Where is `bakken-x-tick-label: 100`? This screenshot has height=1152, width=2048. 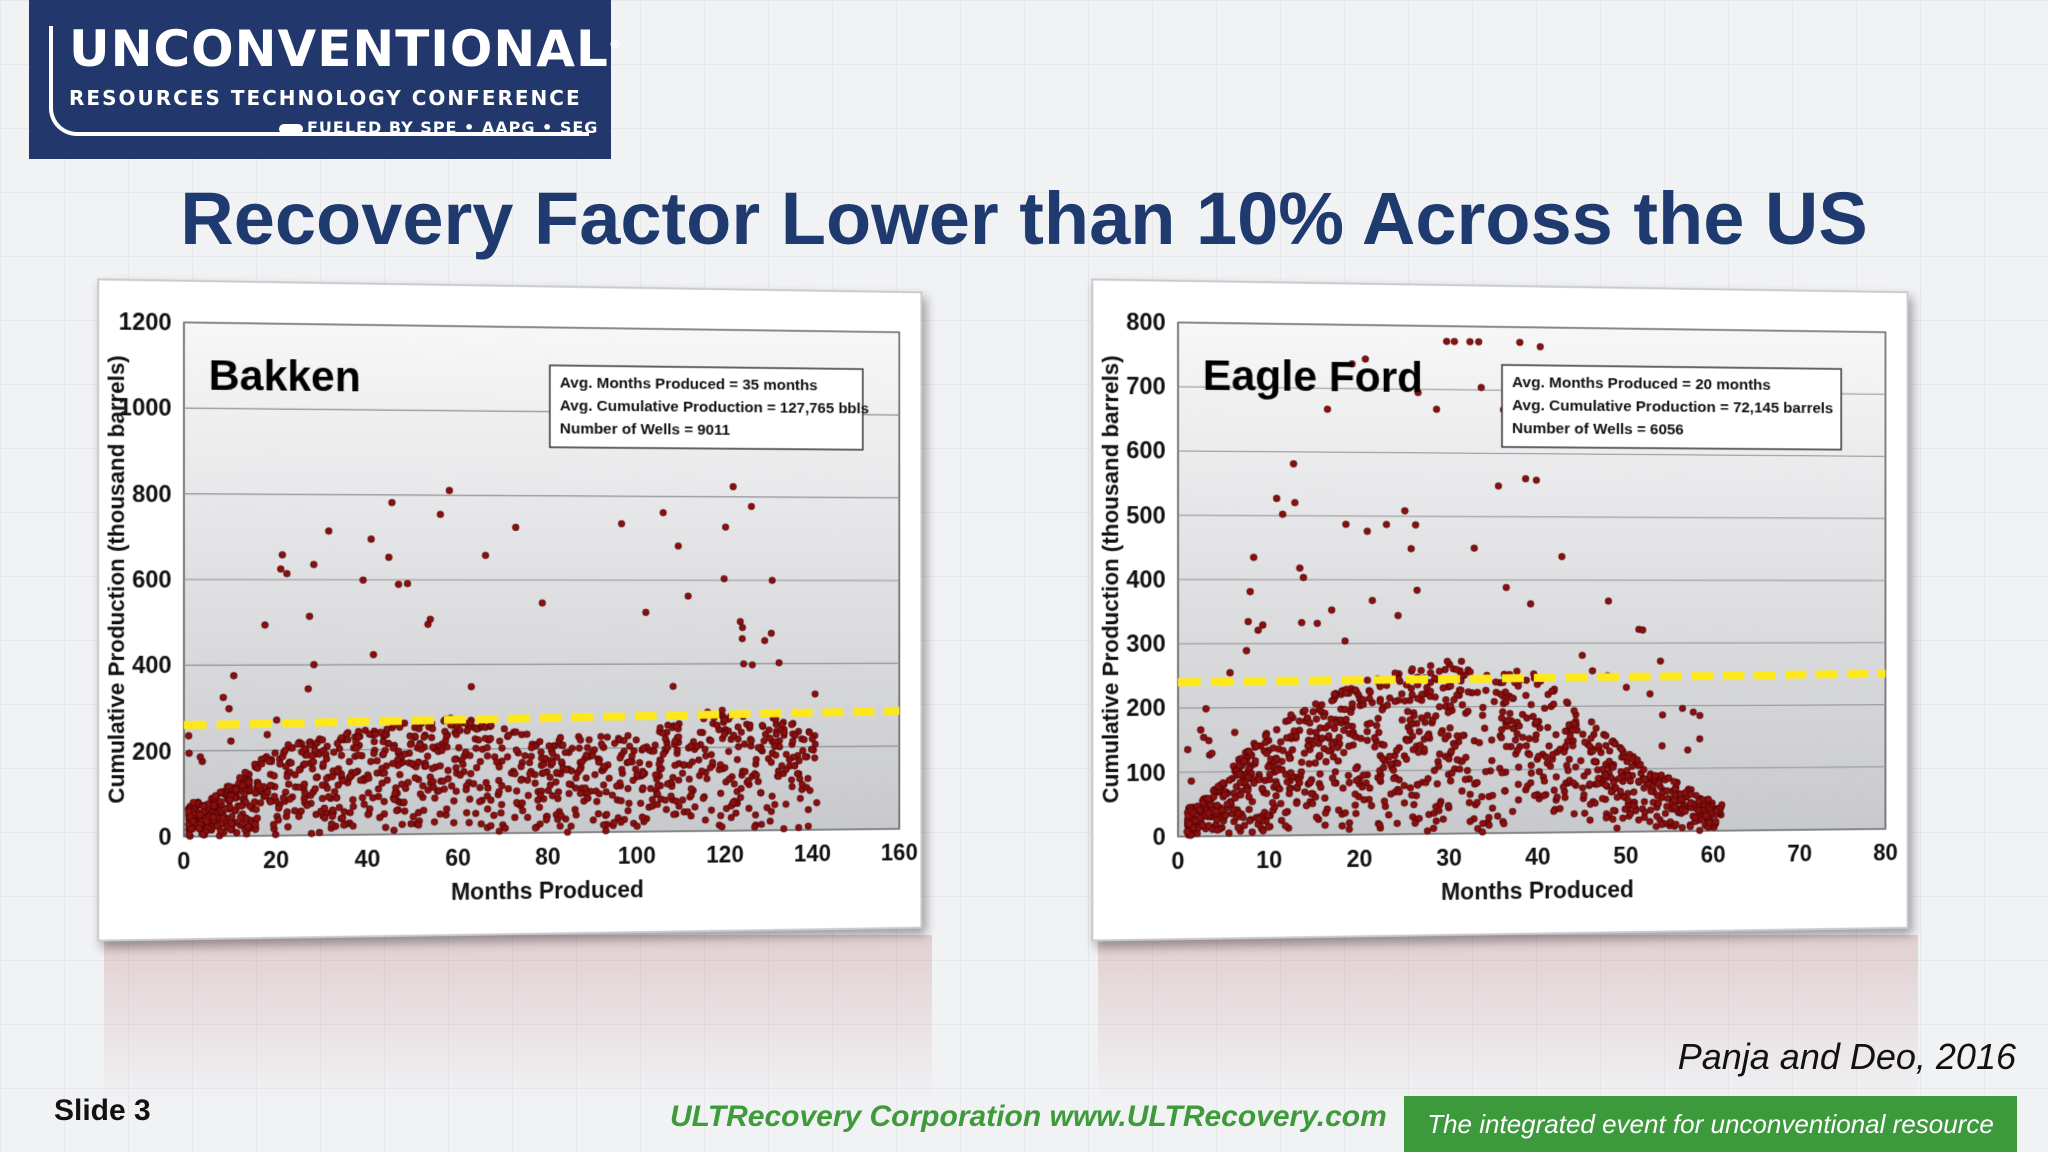
bakken-x-tick-label: 100 is located at coordinates (637, 856).